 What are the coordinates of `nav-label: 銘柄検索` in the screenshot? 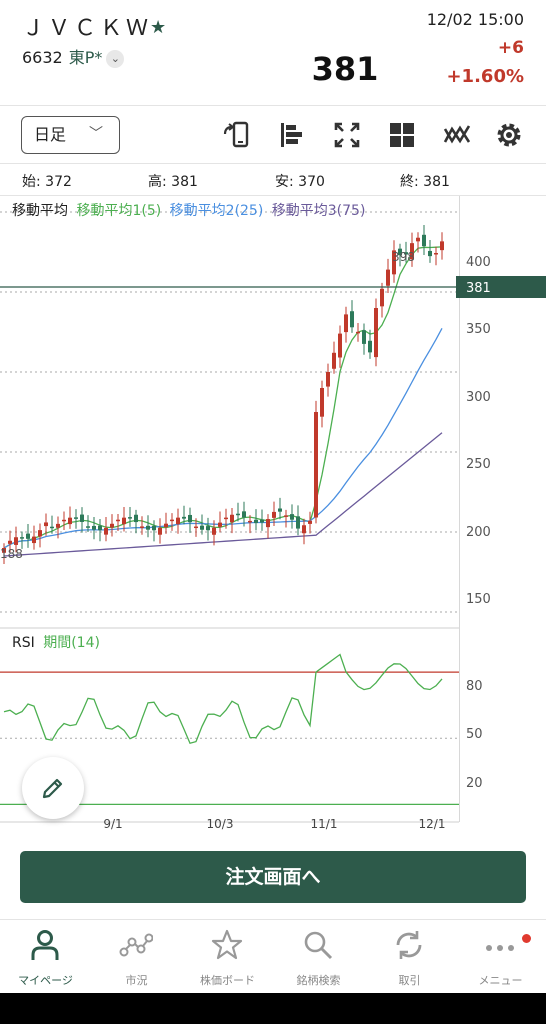 It's located at (318, 980).